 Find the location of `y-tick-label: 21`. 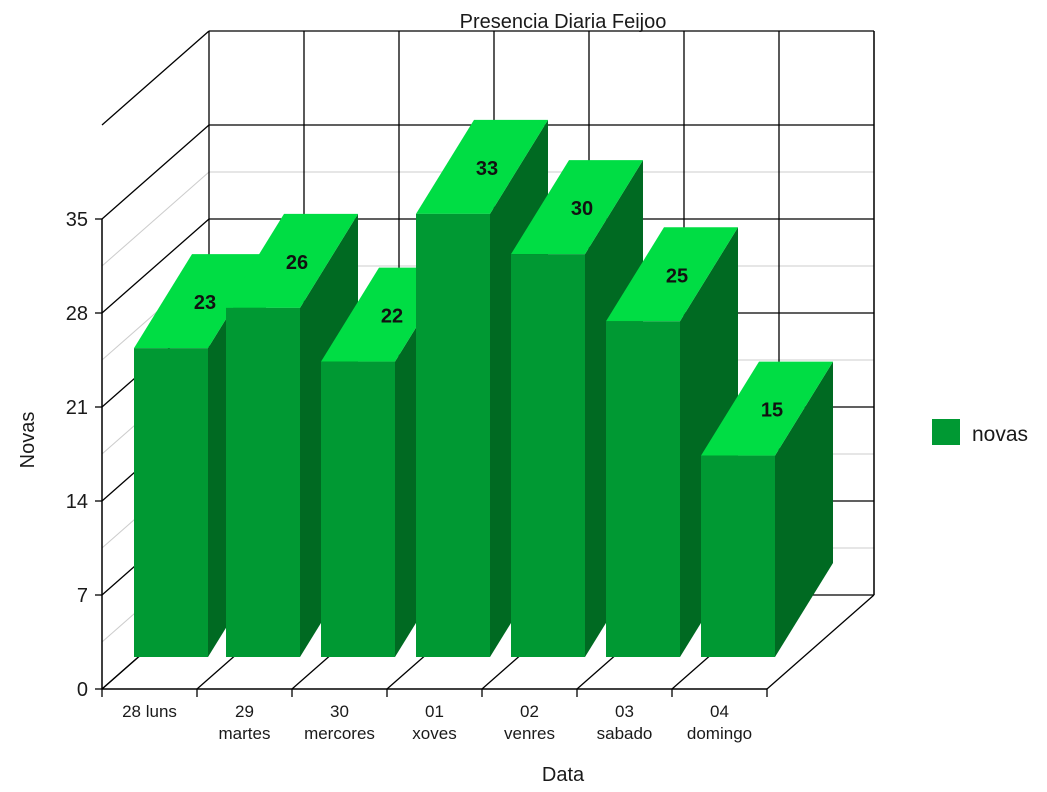

y-tick-label: 21 is located at coordinates (77, 408).